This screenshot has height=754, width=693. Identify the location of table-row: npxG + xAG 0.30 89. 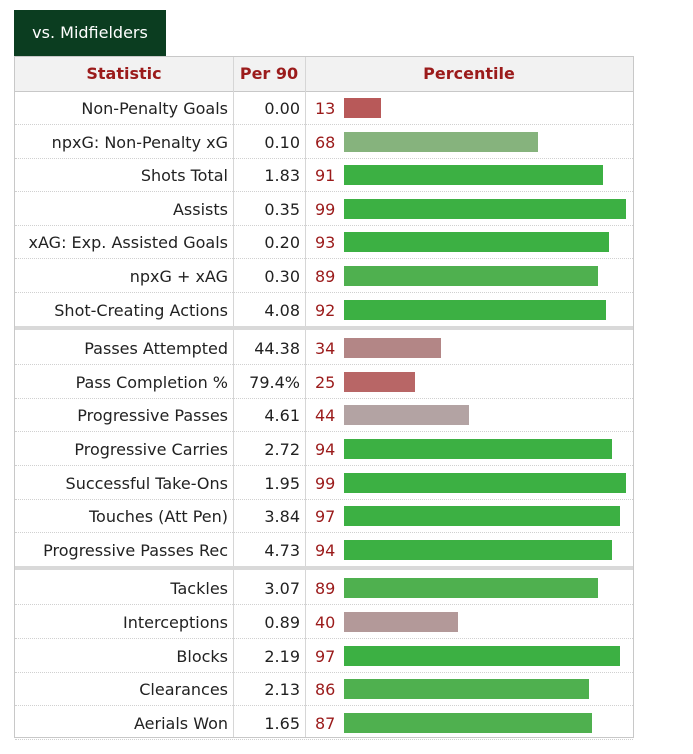
(324, 276).